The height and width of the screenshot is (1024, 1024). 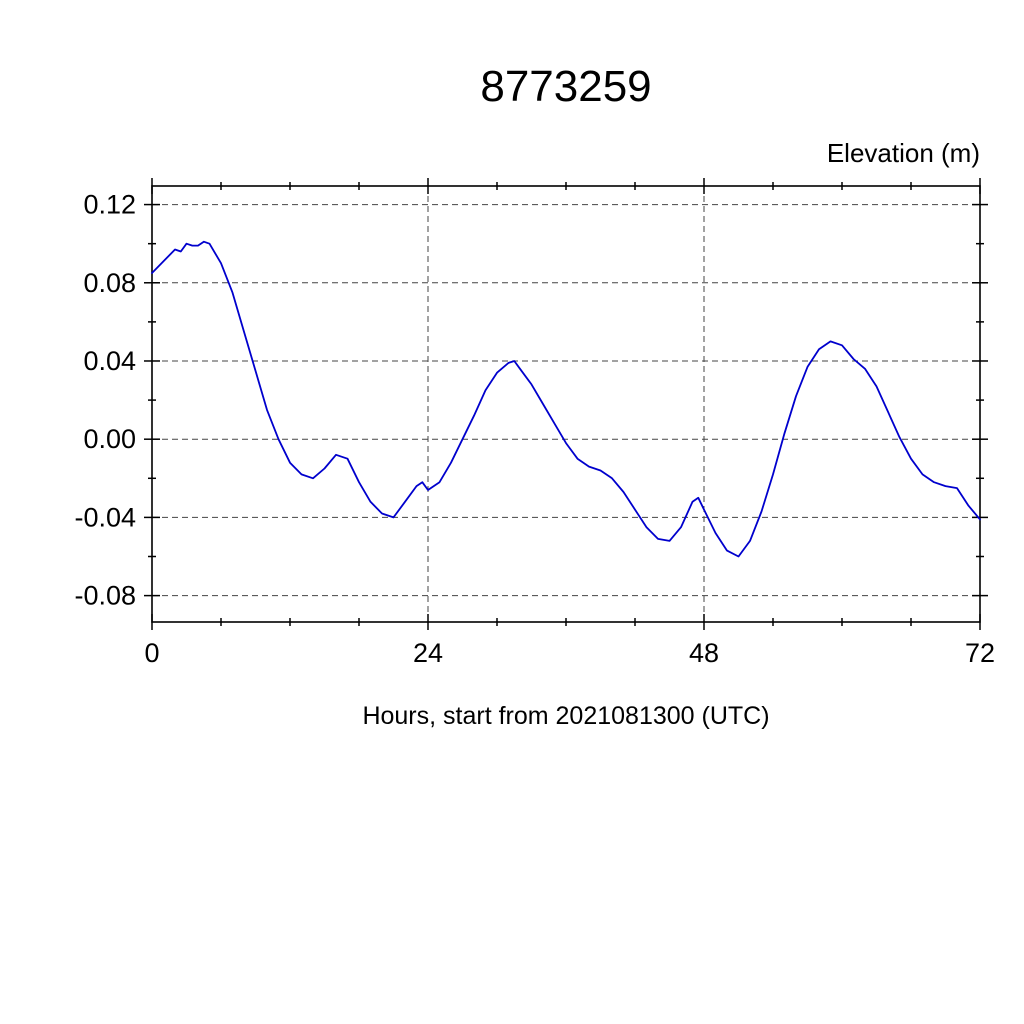 What do you see at coordinates (105, 596) in the screenshot?
I see `y-tick-label: -0.08` at bounding box center [105, 596].